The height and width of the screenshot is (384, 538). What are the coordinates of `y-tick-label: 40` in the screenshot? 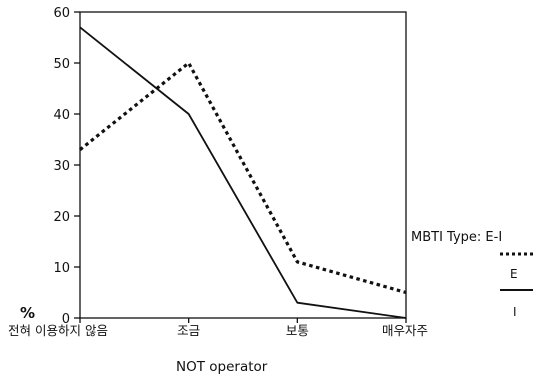 It's located at (61, 115).